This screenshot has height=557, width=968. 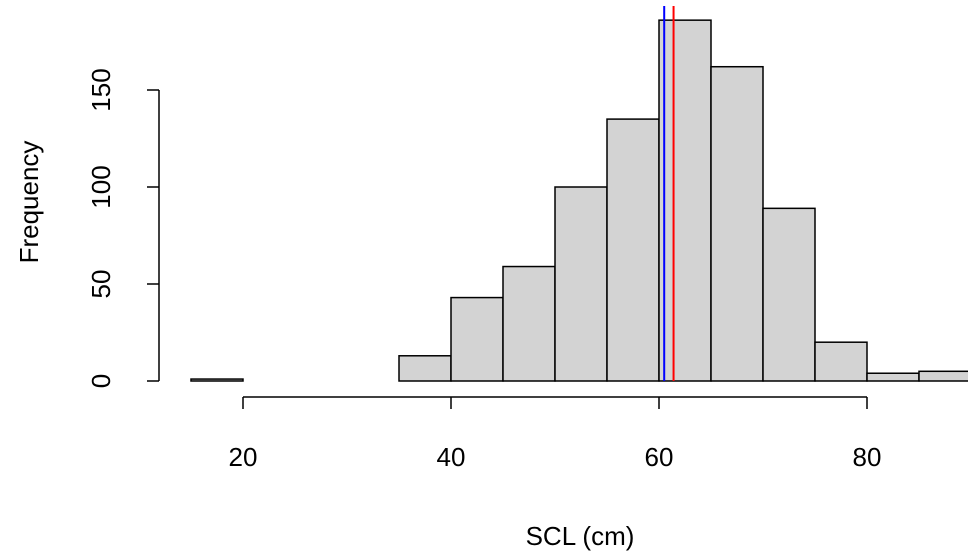 I want to click on x-axis: 20 40 60 80, so click(x=555, y=434).